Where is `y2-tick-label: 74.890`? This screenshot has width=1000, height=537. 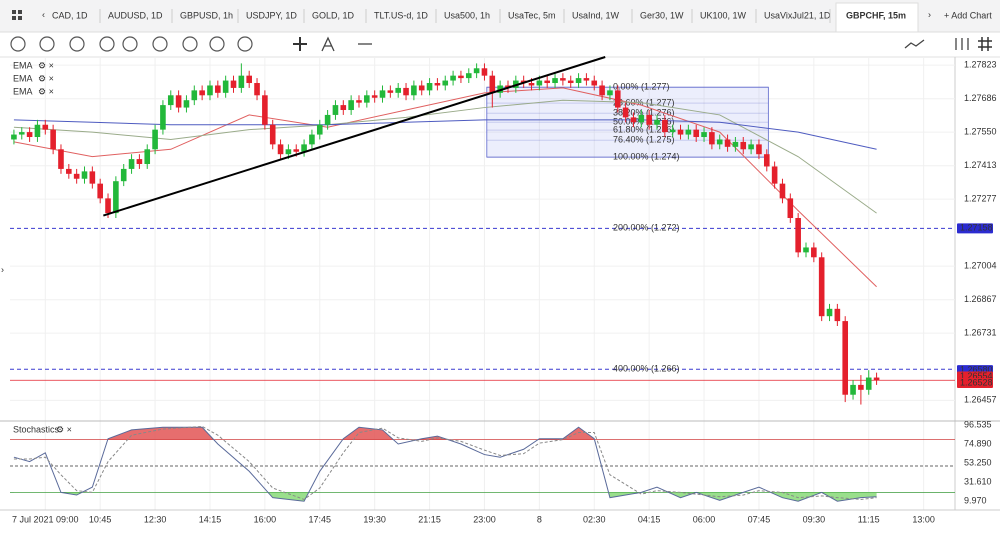 y2-tick-label: 74.890 is located at coordinates (978, 443).